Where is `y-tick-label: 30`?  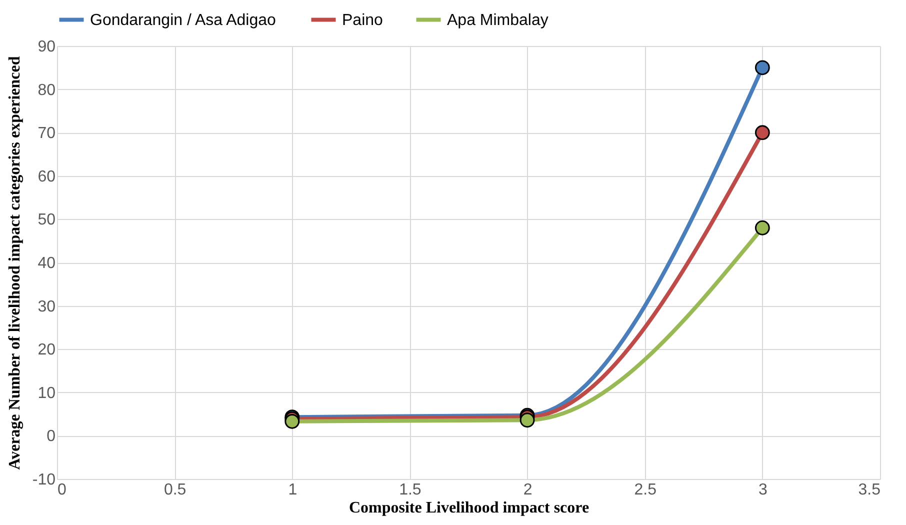 y-tick-label: 30 is located at coordinates (47, 307).